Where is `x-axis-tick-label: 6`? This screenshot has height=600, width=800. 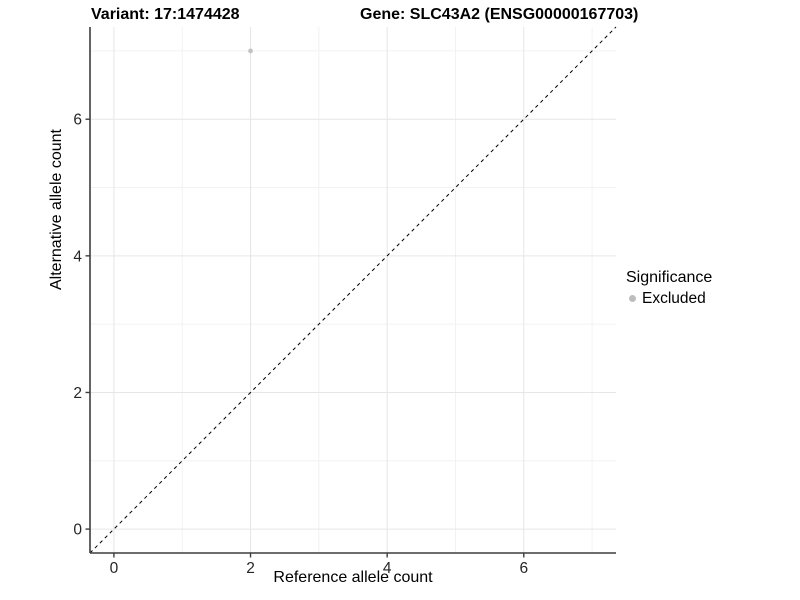 x-axis-tick-label: 6 is located at coordinates (523, 568).